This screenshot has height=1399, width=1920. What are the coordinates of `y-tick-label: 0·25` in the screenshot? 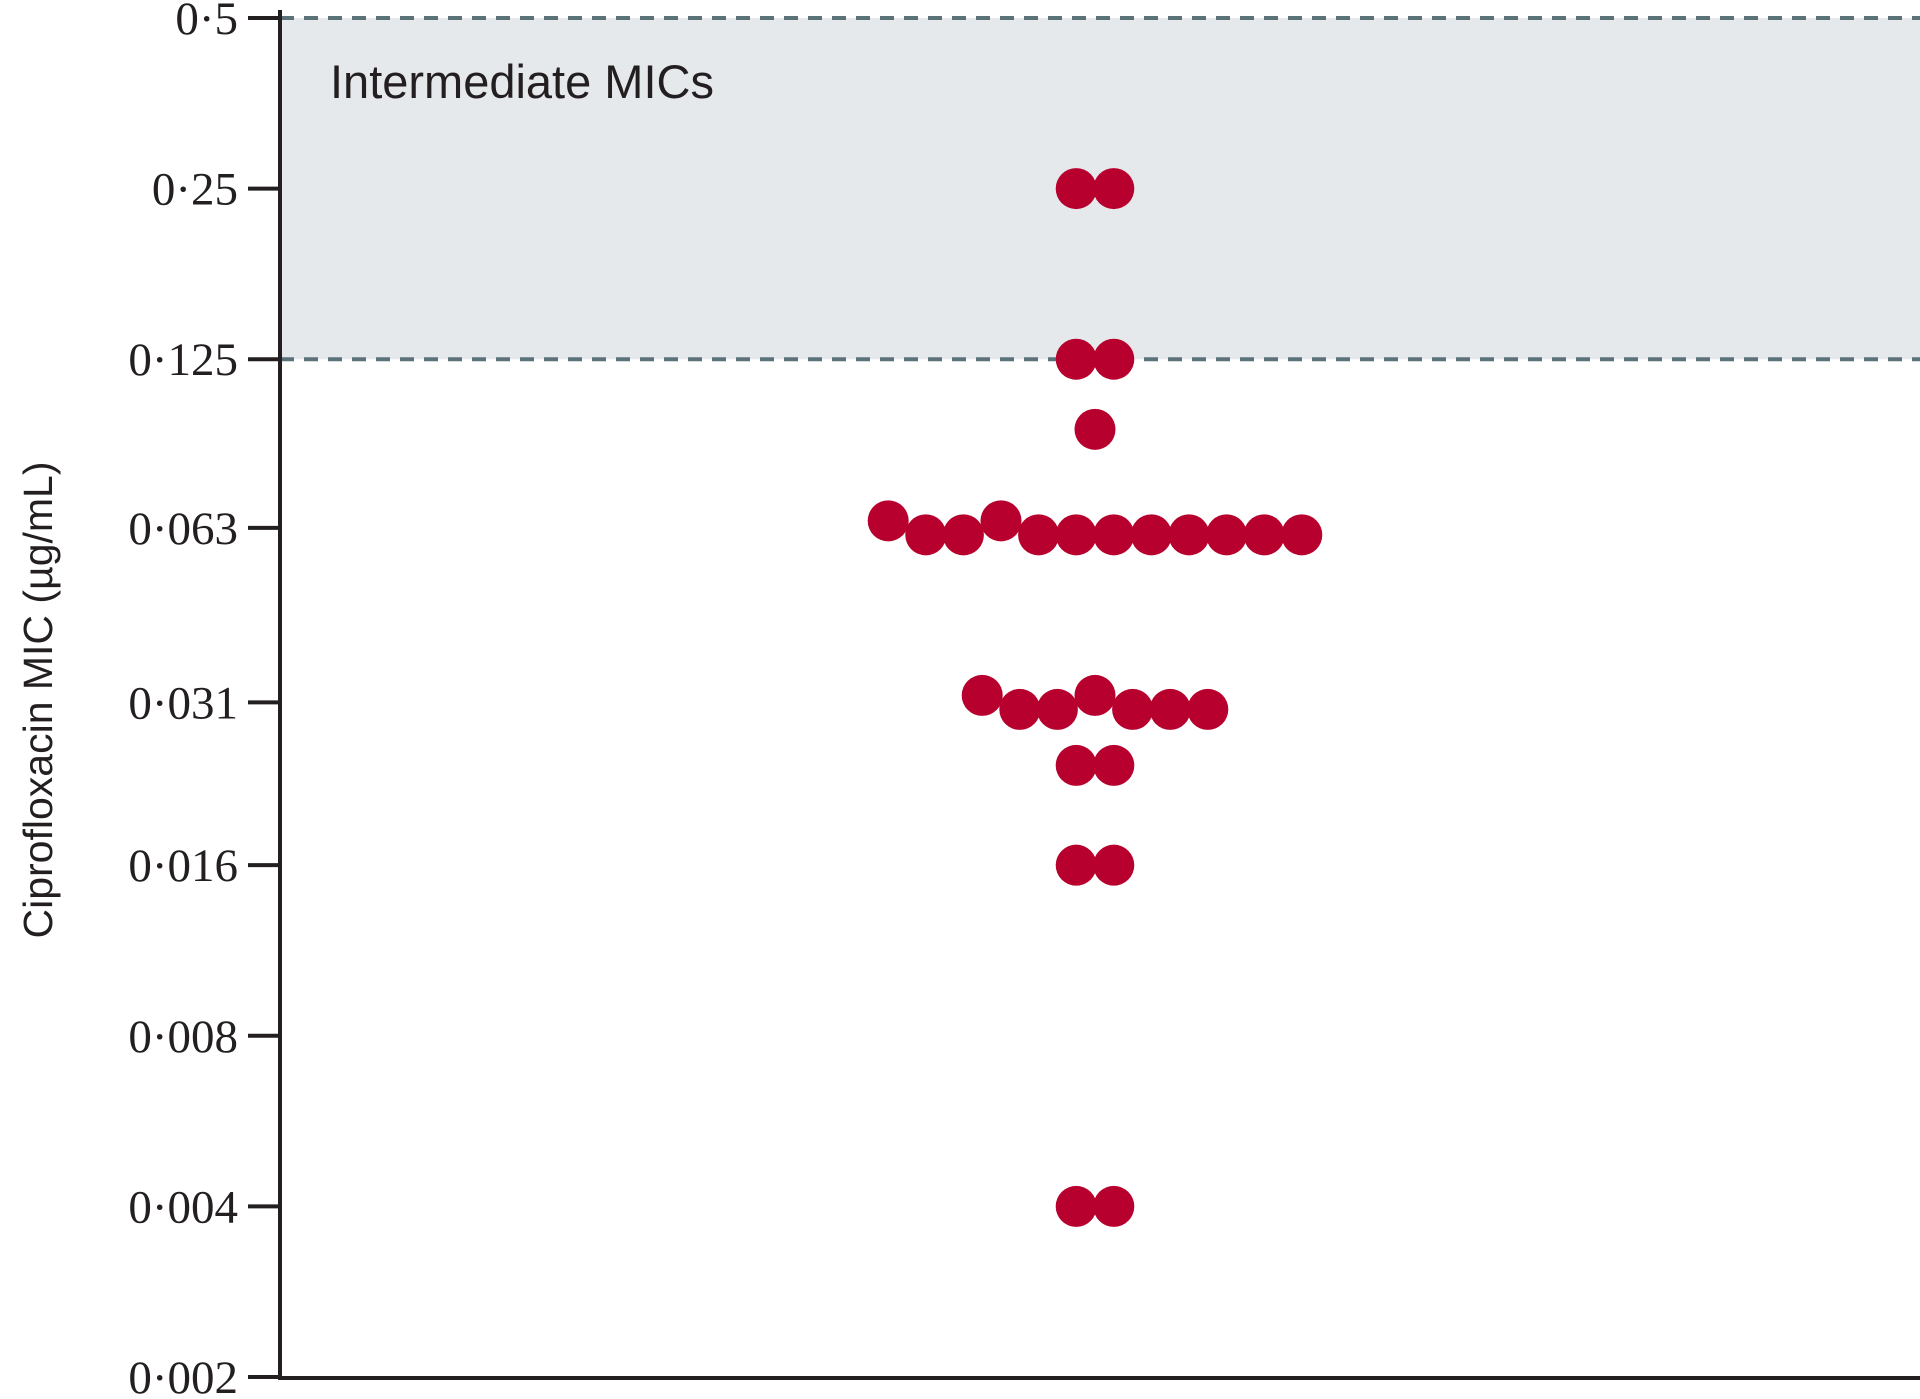 It's located at (195, 190).